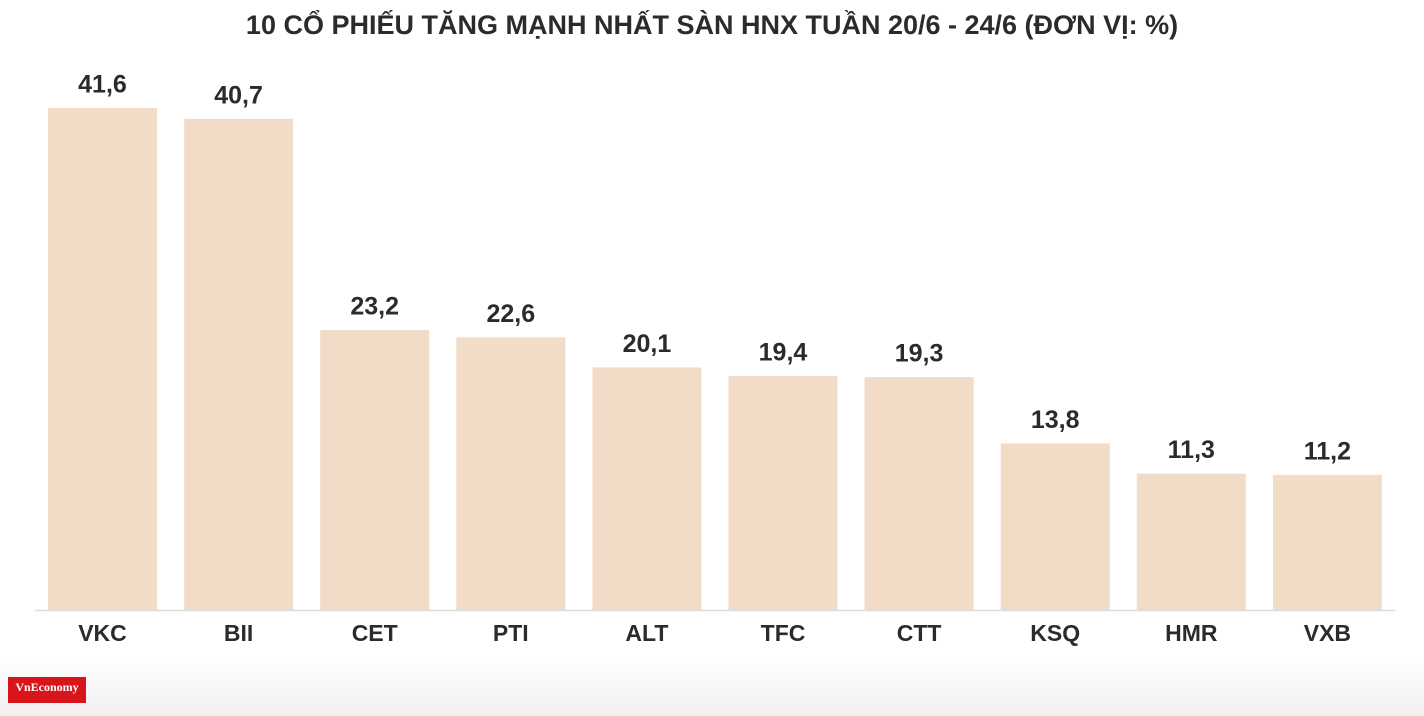  What do you see at coordinates (1327, 451) in the screenshot?
I see `value-label: 11,2` at bounding box center [1327, 451].